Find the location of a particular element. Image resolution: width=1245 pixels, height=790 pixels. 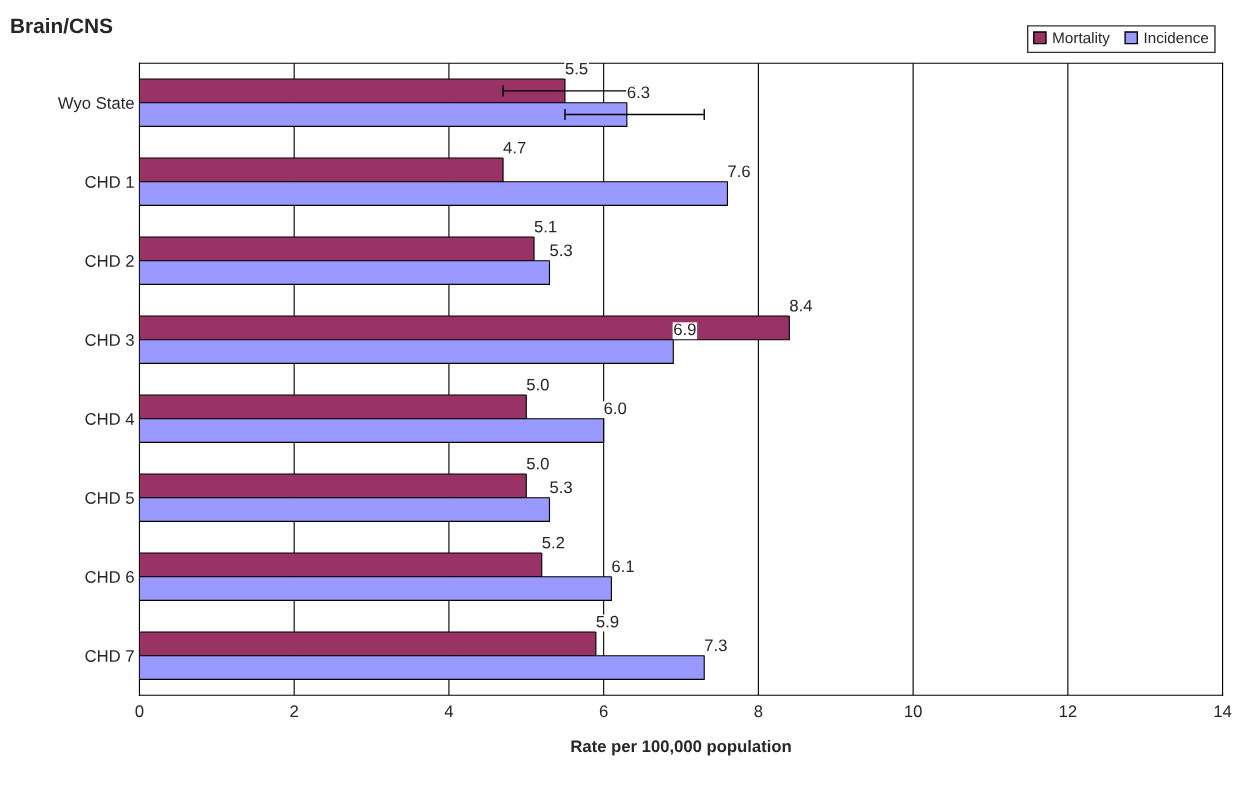

data-label: 4.7 is located at coordinates (514, 147).